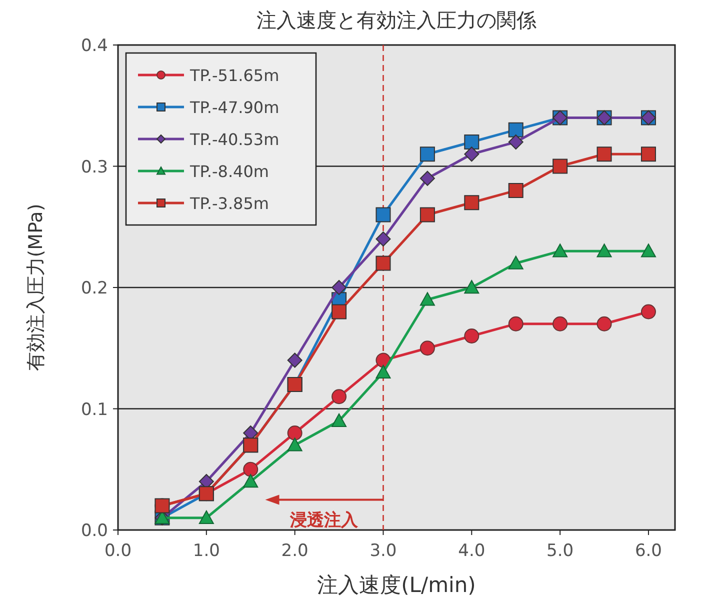  Describe the element at coordinates (294, 551) in the screenshot. I see `x-tick-label: 2.0` at that location.